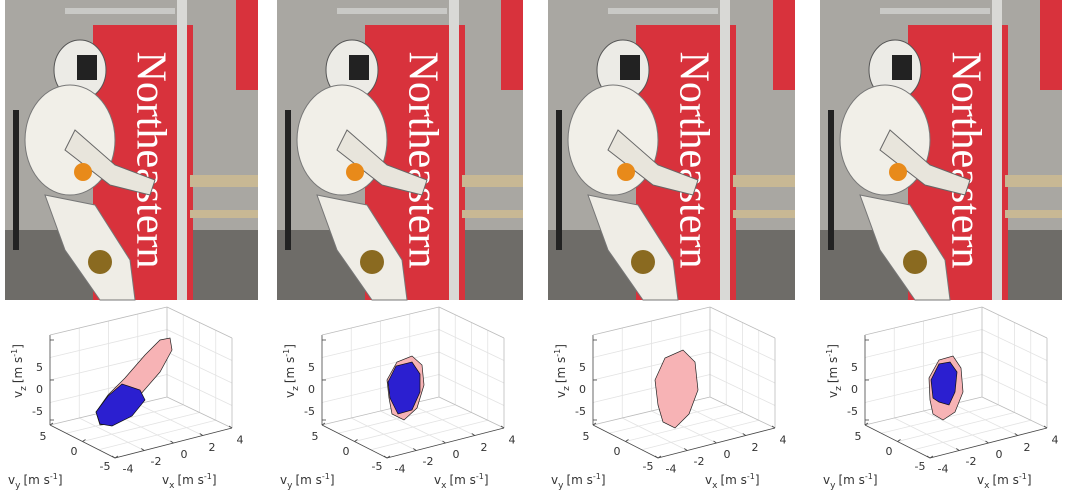  Describe the element at coordinates (512, 440) in the screenshot. I see `x-tick-label: 4` at that location.